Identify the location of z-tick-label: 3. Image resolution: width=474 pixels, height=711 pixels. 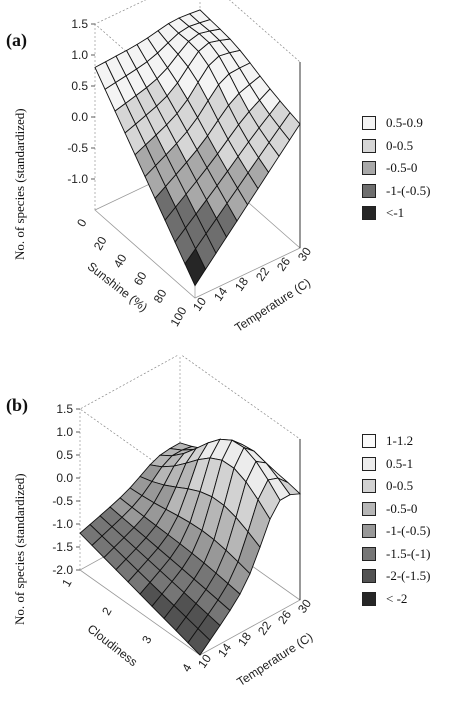
(147, 639).